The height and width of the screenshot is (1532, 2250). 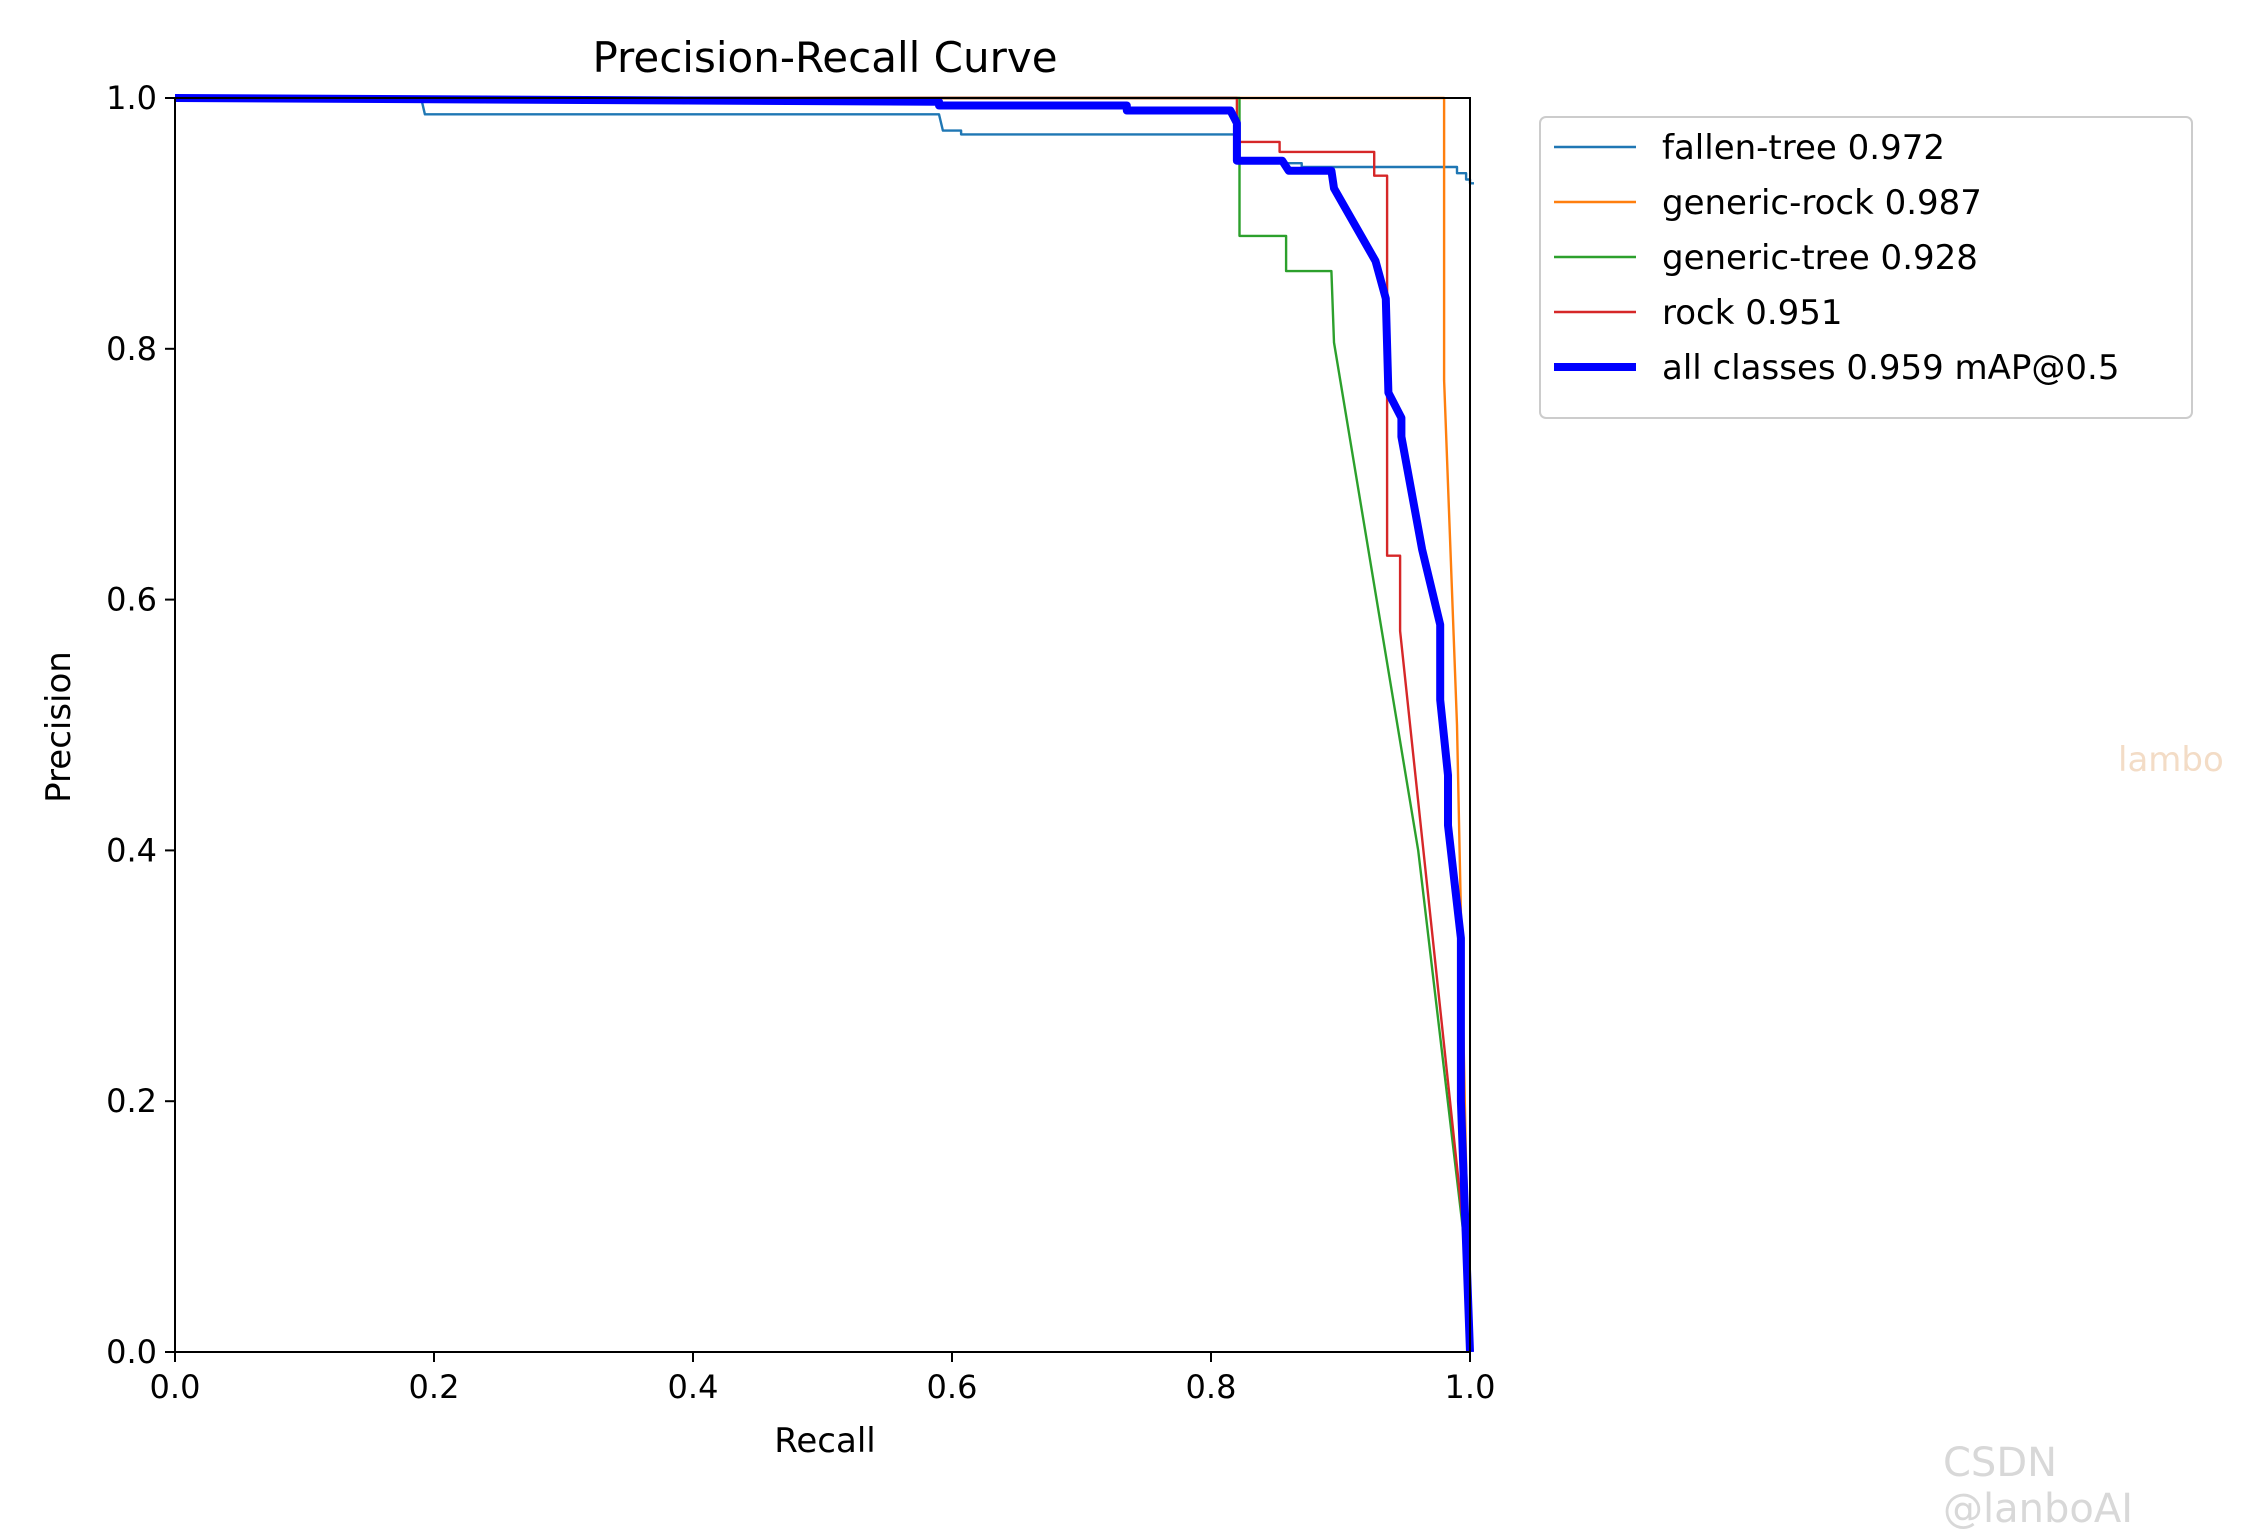 What do you see at coordinates (824, 1441) in the screenshot?
I see `x-axis-label: Recall` at bounding box center [824, 1441].